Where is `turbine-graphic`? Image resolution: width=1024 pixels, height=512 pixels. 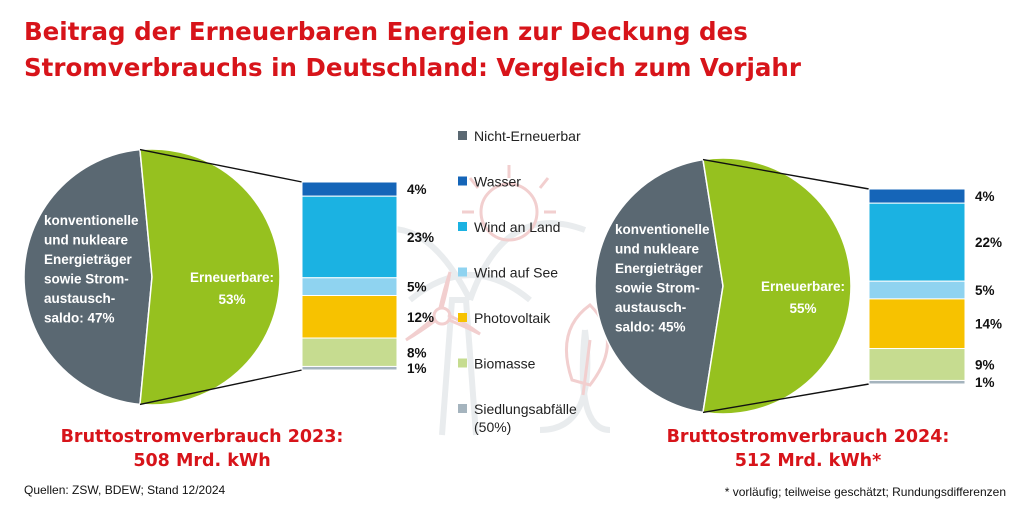 turbine-graphic is located at coordinates (443, 306).